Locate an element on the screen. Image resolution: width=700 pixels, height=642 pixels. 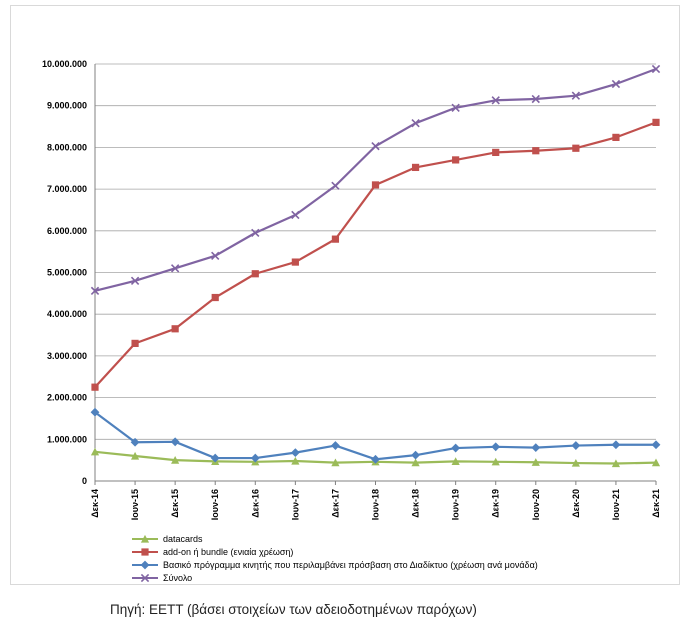
x-tick-label: Δεκ-15 is located at coordinates (175, 503).